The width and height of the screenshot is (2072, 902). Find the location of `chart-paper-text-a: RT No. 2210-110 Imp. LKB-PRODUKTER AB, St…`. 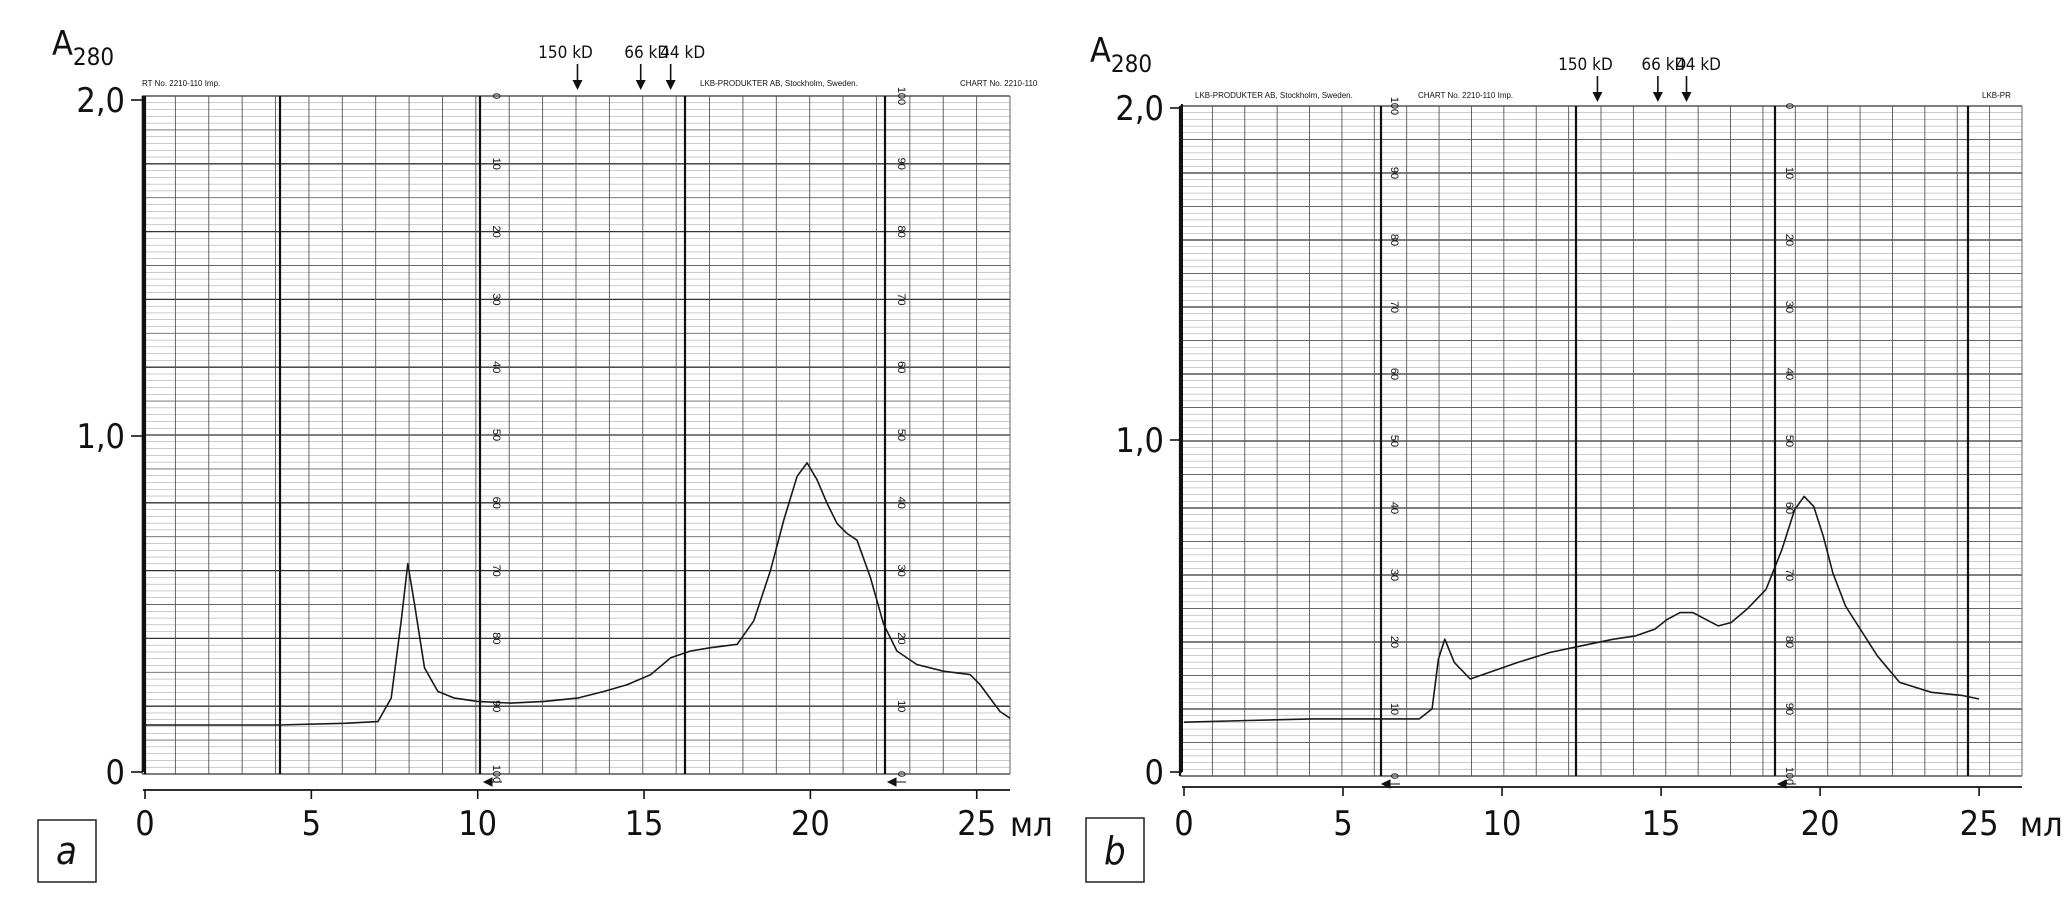

chart-paper-text-a: RT No. 2210-110 Imp. LKB-PRODUKTER AB, St… is located at coordinates (590, 83).